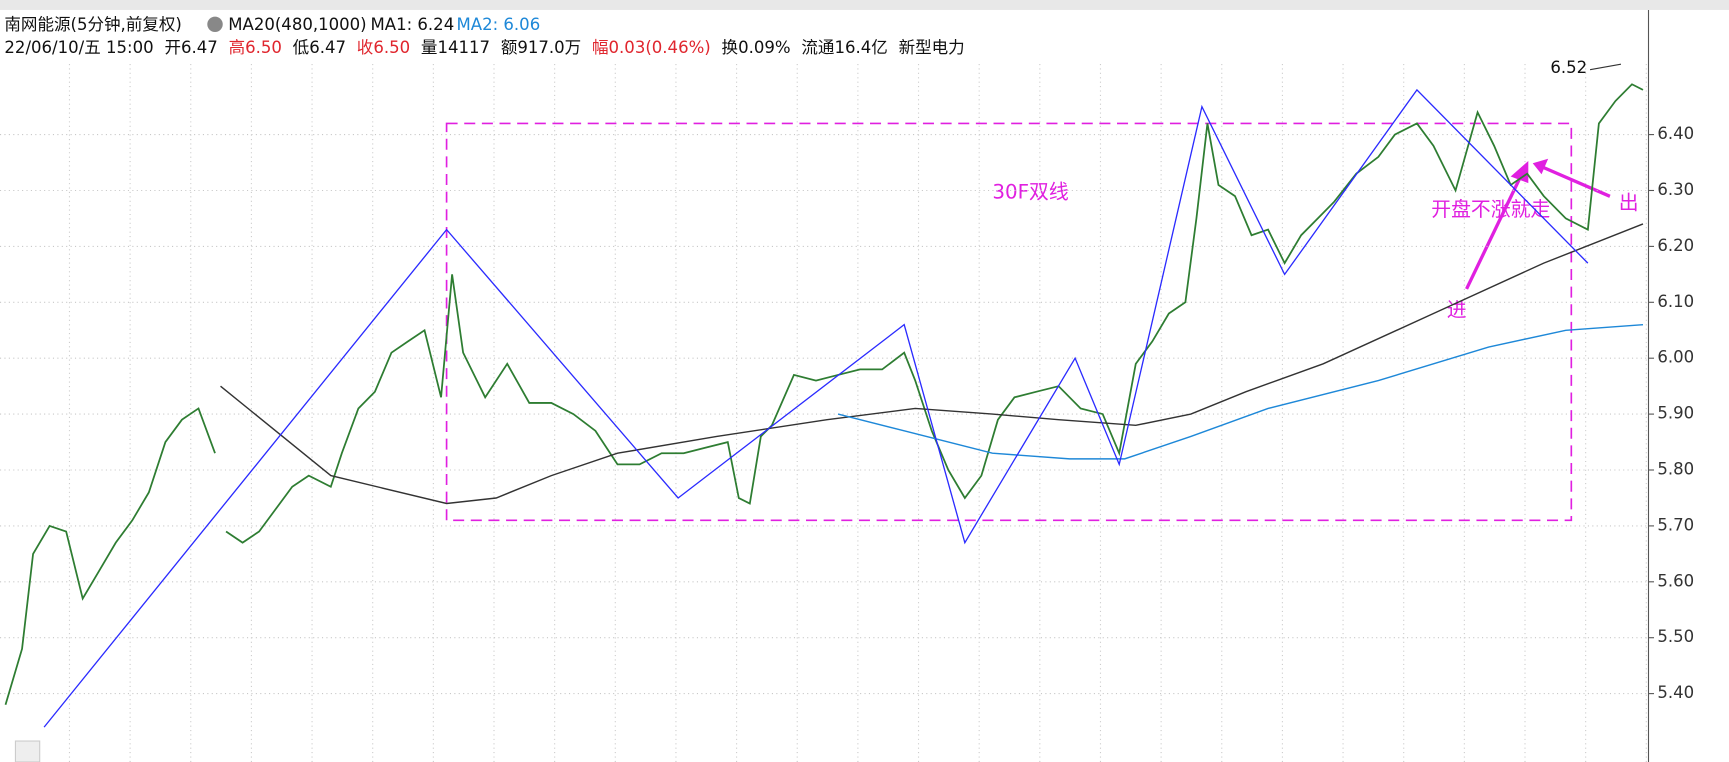 The width and height of the screenshot is (1729, 762). I want to click on quote-item: 收6.50, so click(383, 47).